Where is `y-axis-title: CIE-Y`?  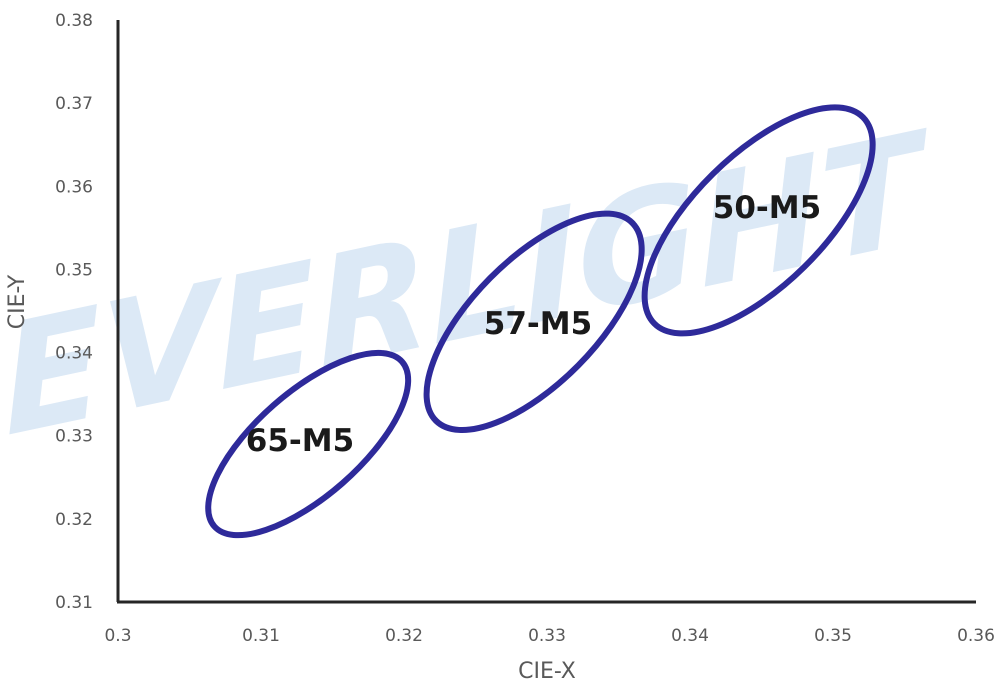 y-axis-title: CIE-Y is located at coordinates (17, 301).